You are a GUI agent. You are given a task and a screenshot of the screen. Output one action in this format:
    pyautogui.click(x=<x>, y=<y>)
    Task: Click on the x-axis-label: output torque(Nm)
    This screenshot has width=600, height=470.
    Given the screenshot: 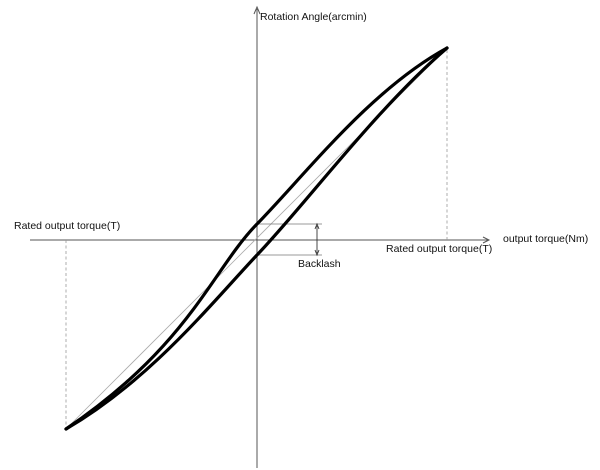 What is the action you would take?
    pyautogui.click(x=546, y=239)
    